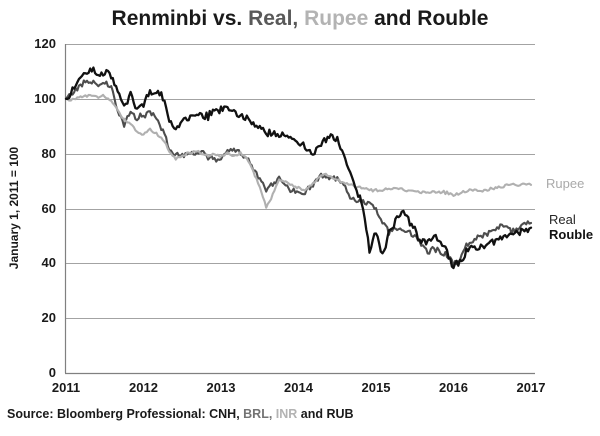 The height and width of the screenshot is (436, 600). What do you see at coordinates (221, 387) in the screenshot?
I see `x-tick-label-2013: 2013` at bounding box center [221, 387].